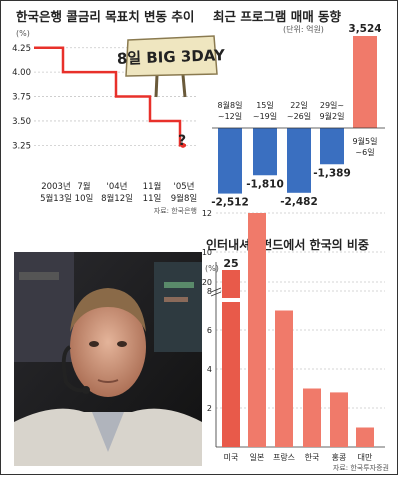 The image size is (400, 477). Describe the element at coordinates (230, 263) in the screenshot. I see `chart3-value-label: 25` at that location.